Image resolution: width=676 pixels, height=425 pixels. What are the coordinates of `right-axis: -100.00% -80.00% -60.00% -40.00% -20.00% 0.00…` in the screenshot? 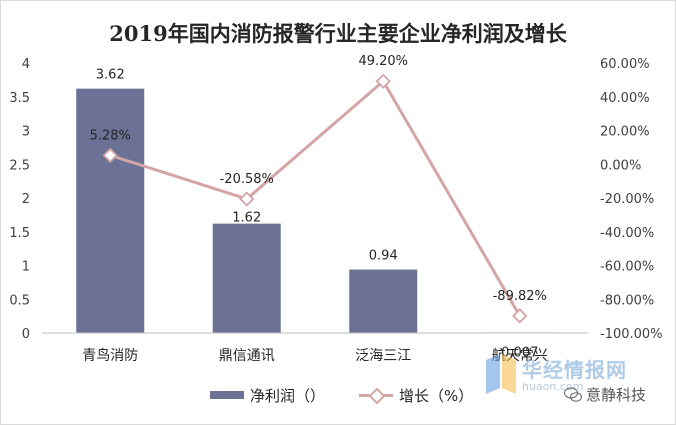 It's located at (631, 199).